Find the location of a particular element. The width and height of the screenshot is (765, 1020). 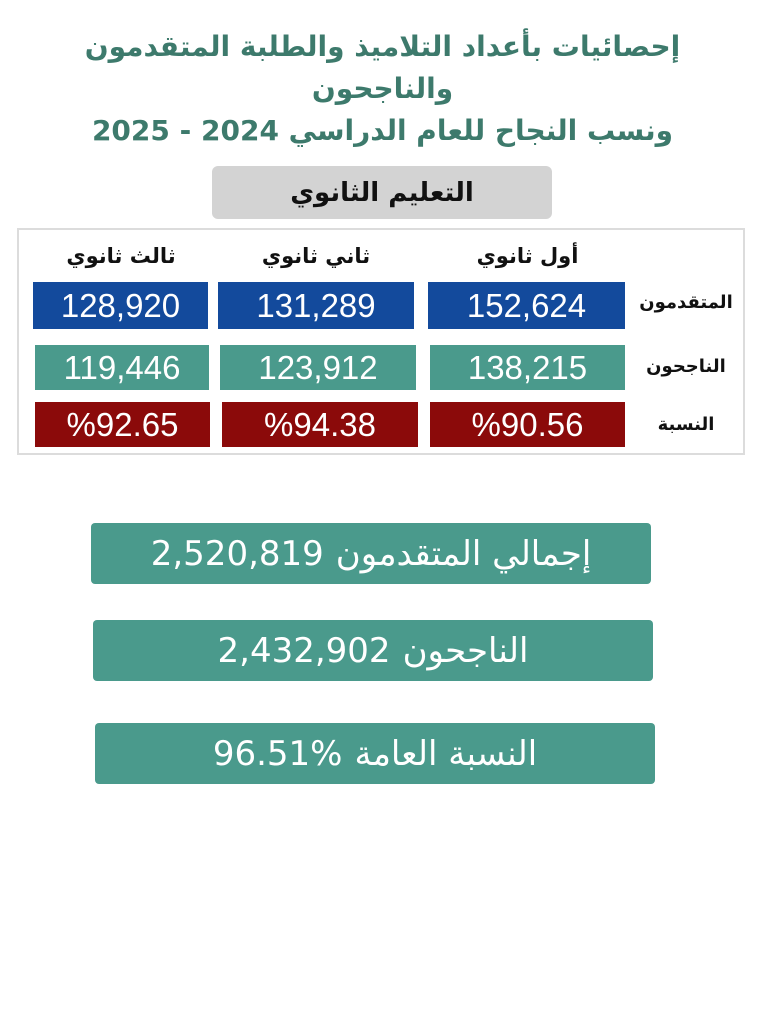

summary-value: 2,520,819 is located at coordinates (237, 553).